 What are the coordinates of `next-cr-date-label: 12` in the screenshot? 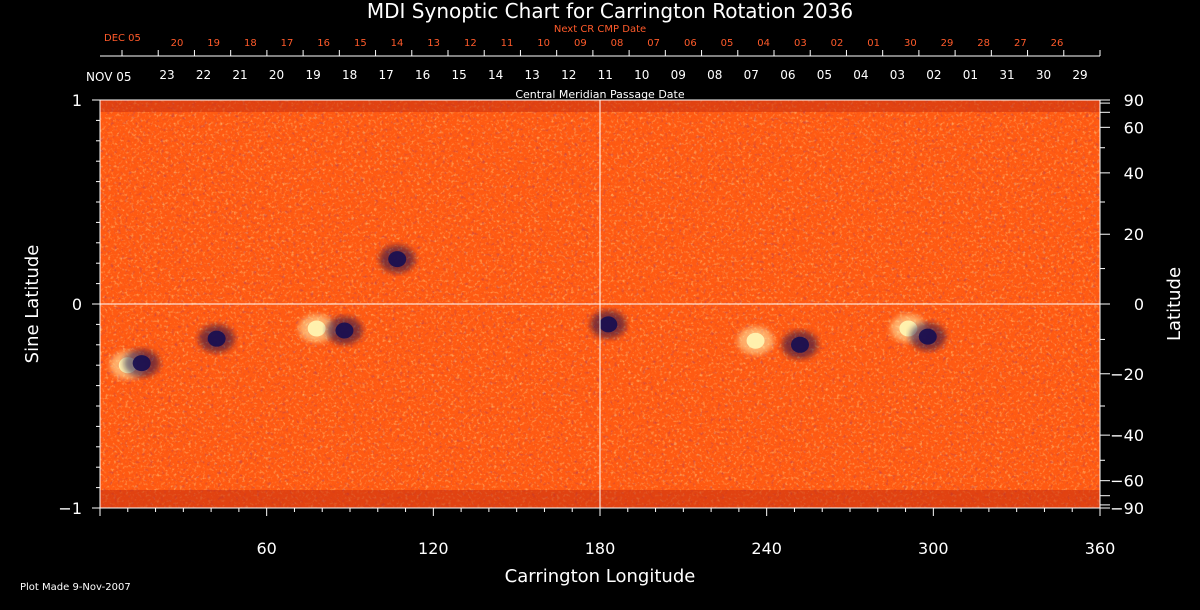 It's located at (470, 43).